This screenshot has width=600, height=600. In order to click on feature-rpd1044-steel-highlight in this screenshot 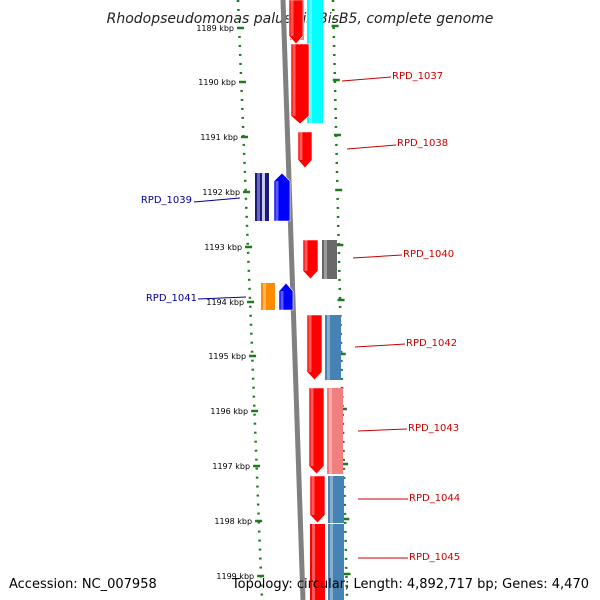, I will do `click(331, 499)`.